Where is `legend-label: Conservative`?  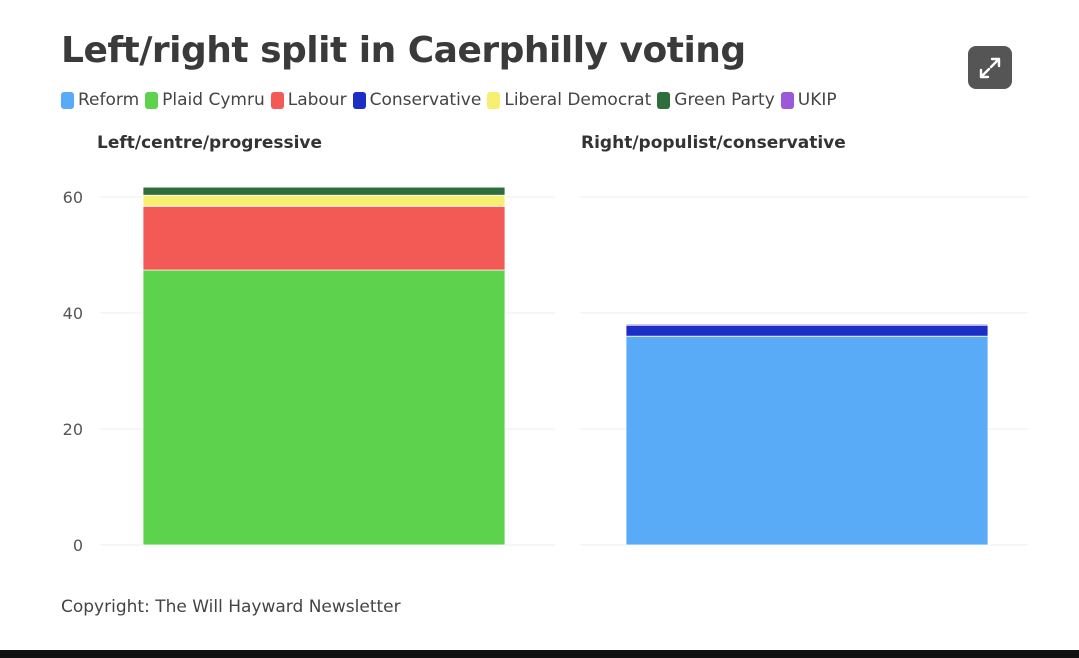
legend-label: Conservative is located at coordinates (425, 100).